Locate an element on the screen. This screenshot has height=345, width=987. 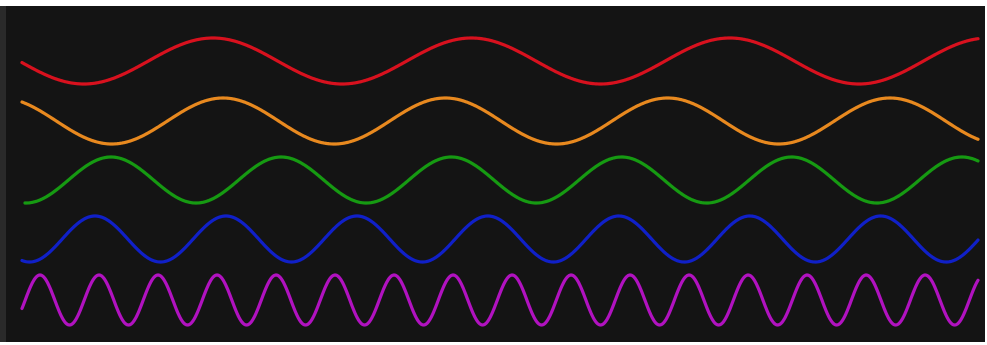
wave-red is located at coordinates (500, 61).